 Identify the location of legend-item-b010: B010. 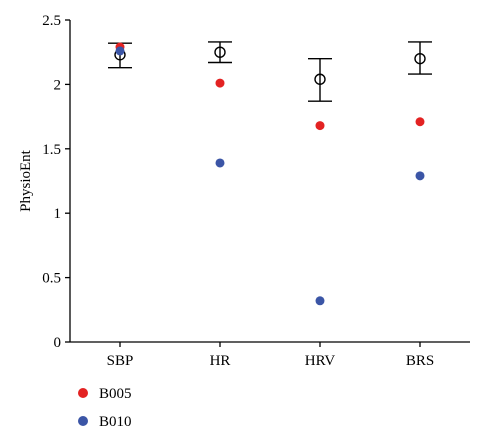
(105, 422).